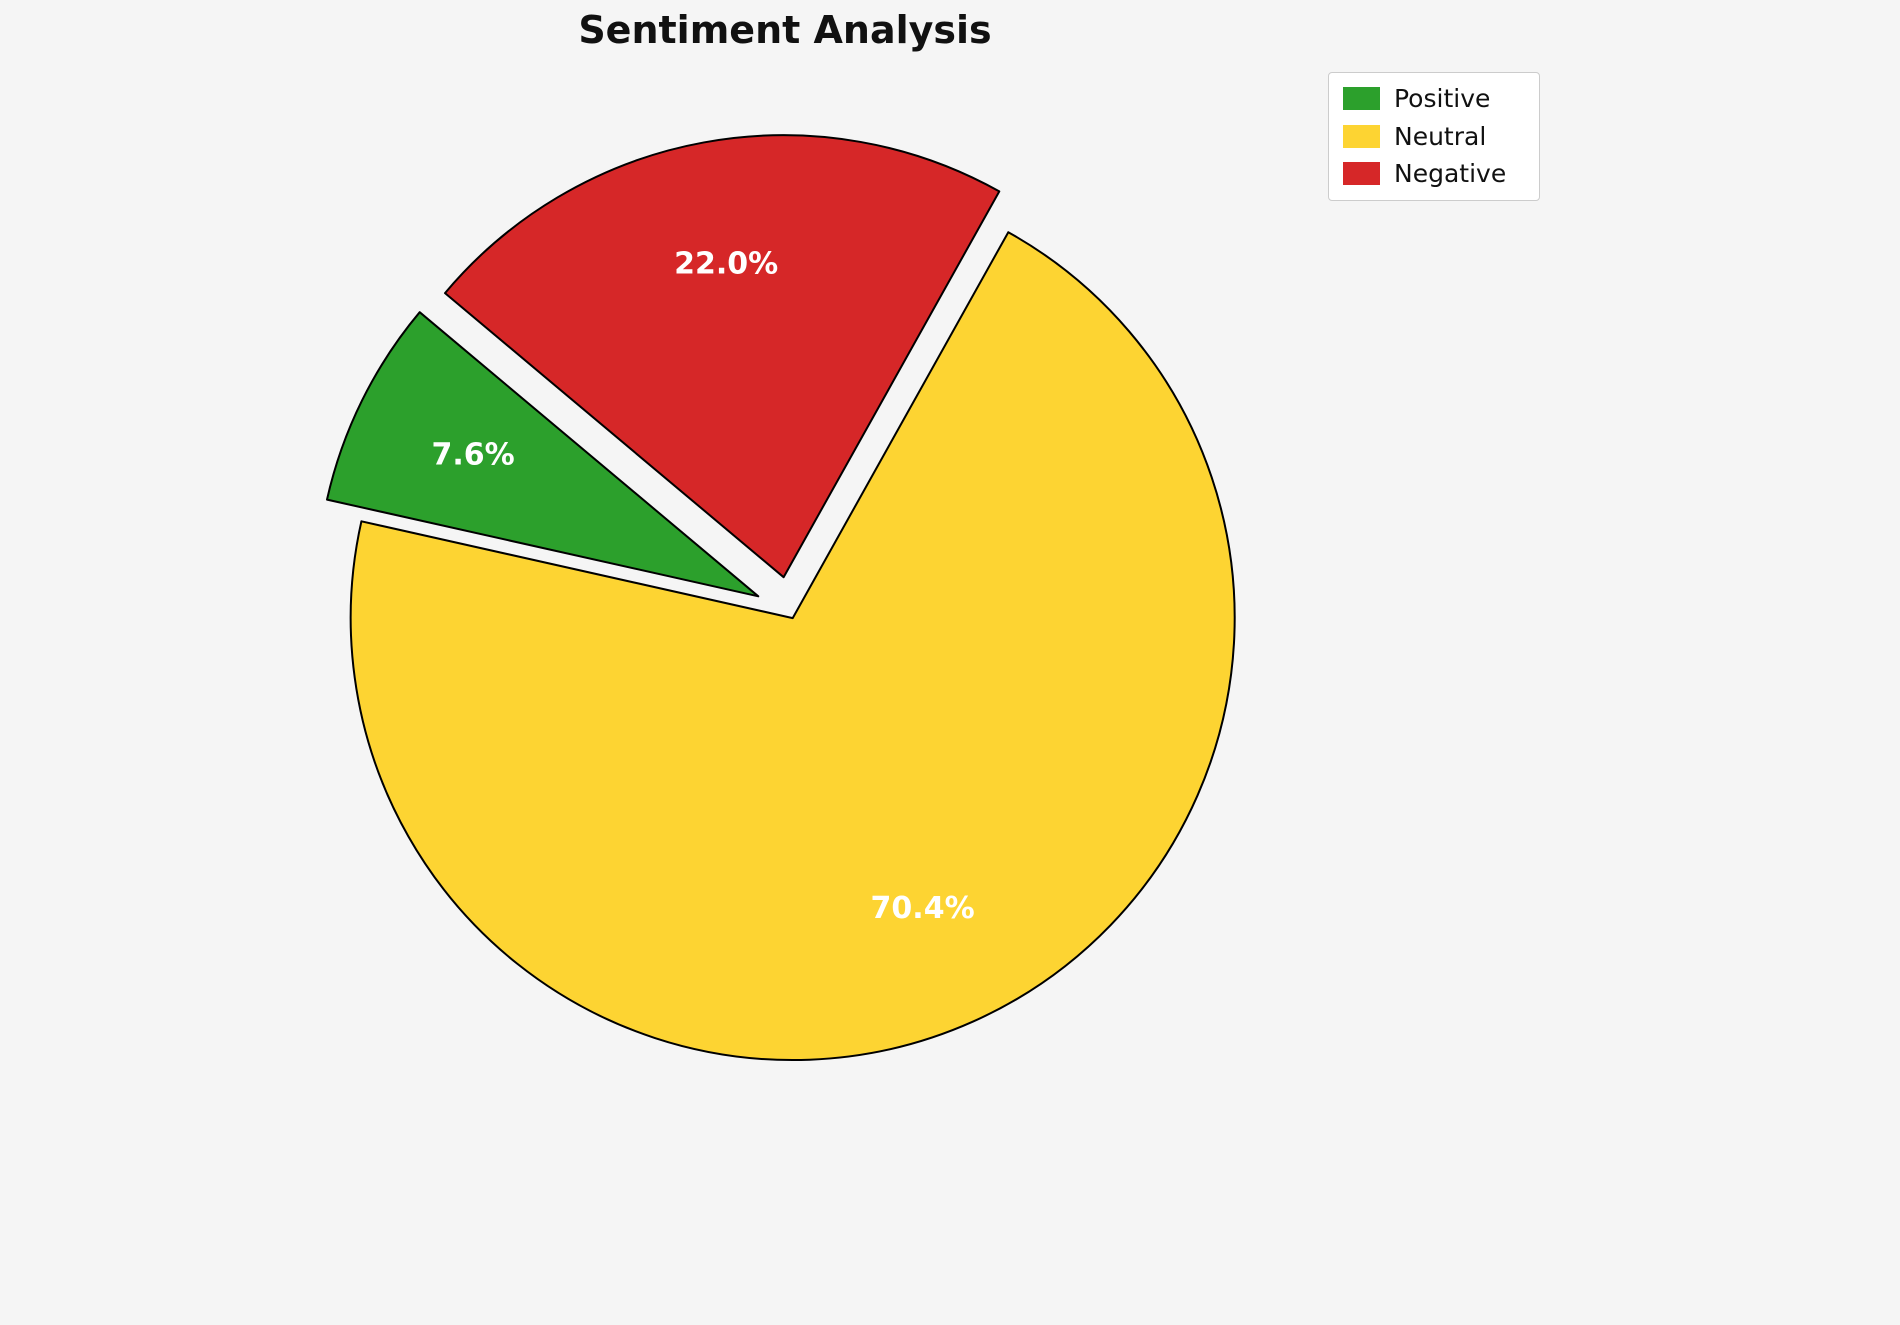 The image size is (1900, 1325). I want to click on pie-label-negative: 22.0%, so click(726, 264).